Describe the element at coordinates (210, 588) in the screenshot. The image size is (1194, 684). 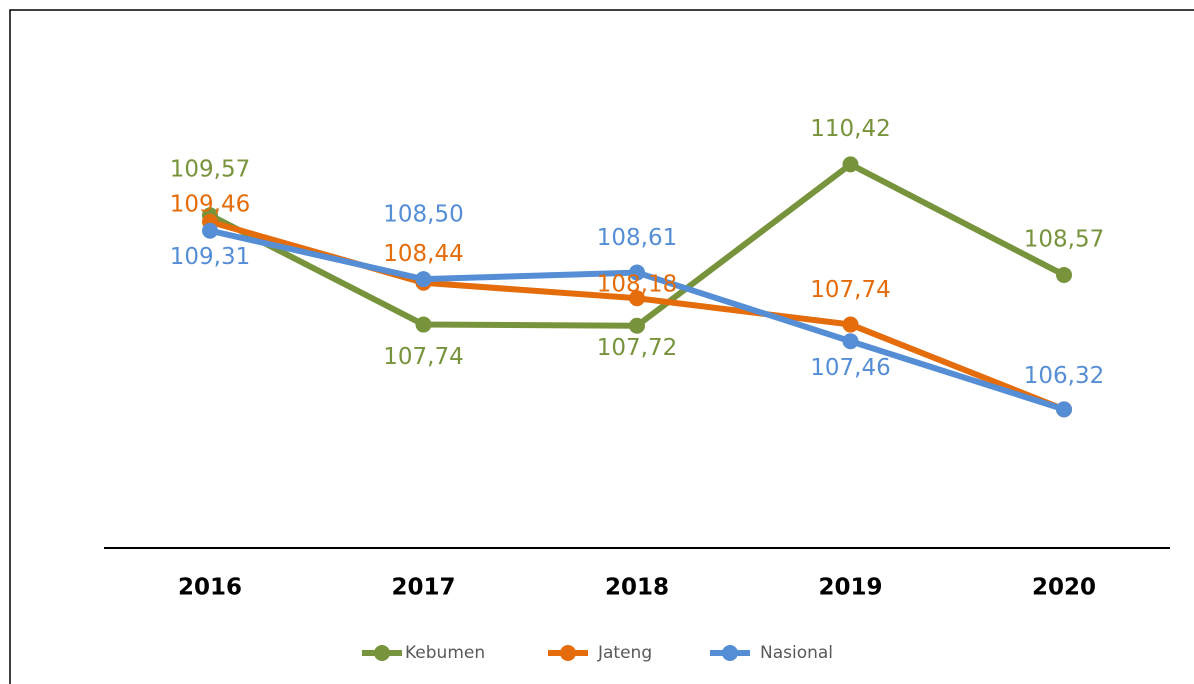
I see `x-tick-label: 2016` at that location.